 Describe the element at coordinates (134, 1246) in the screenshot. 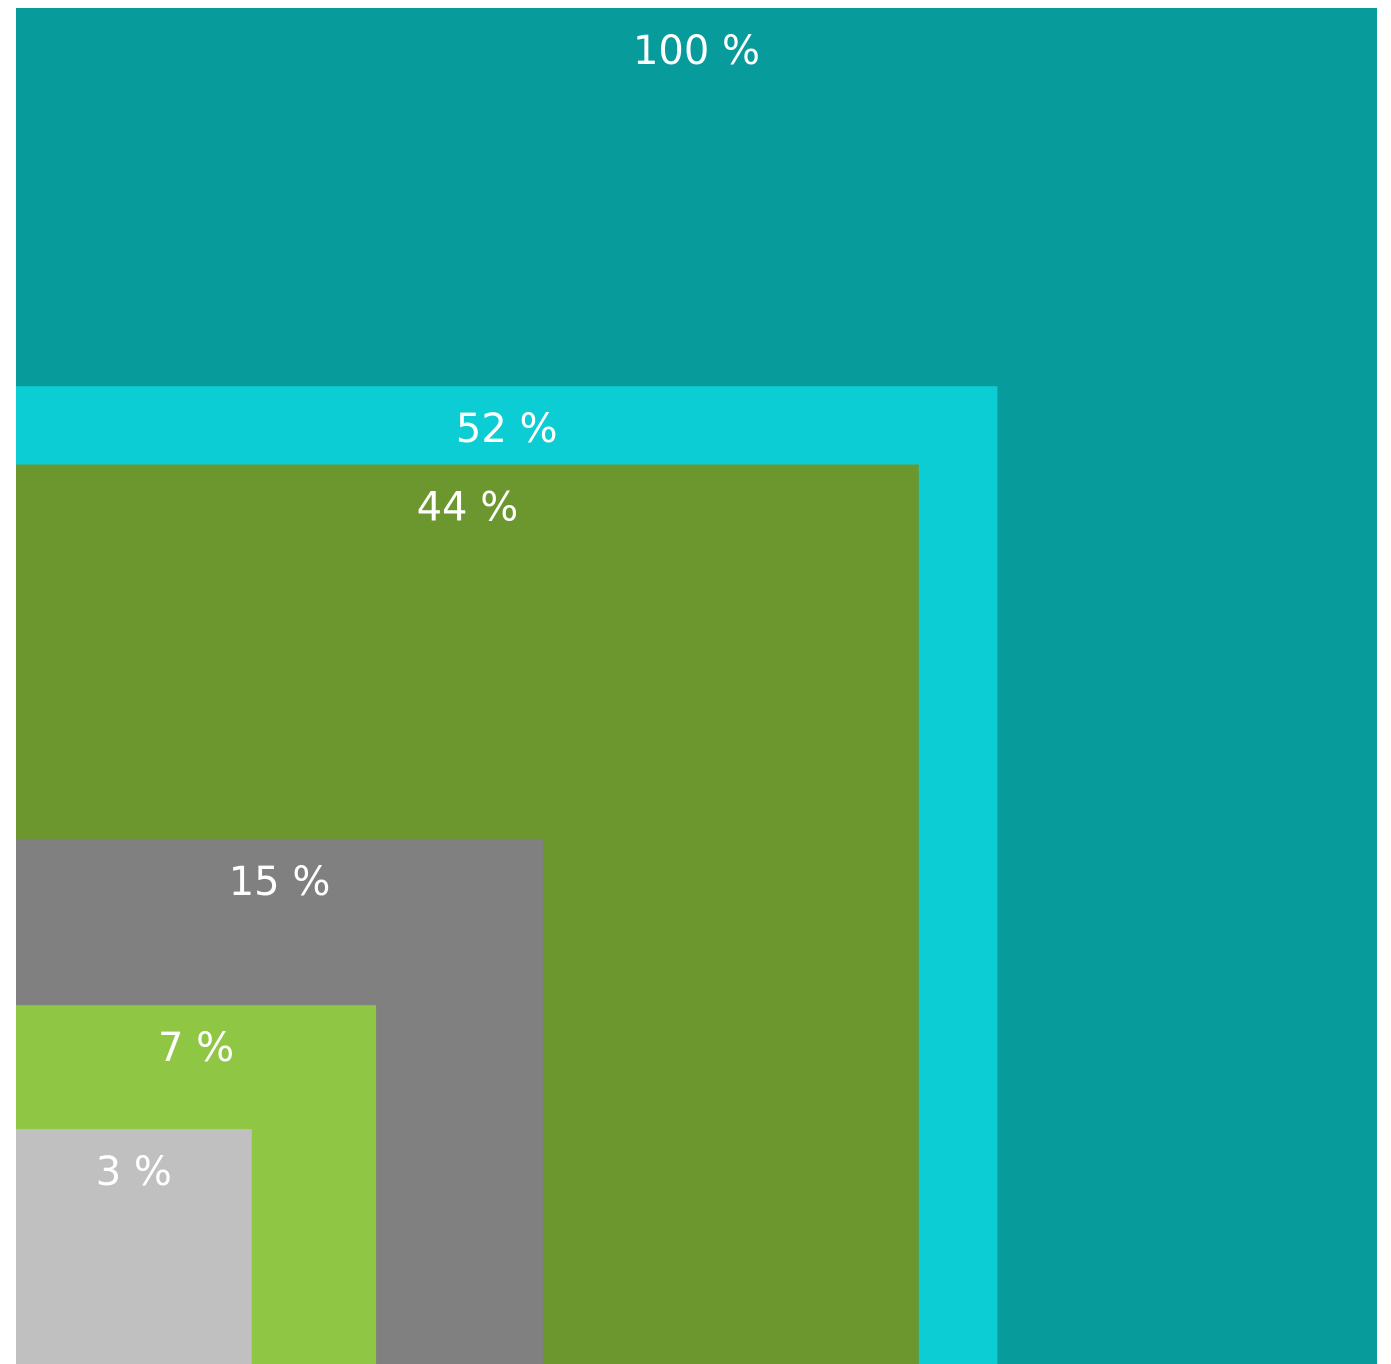

I see `area-square` at that location.